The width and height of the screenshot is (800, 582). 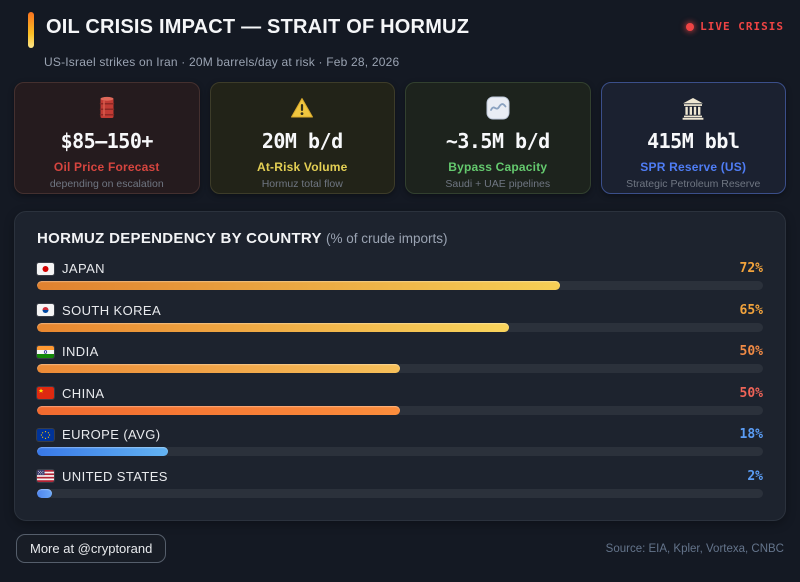 I want to click on header-accent-bar, so click(x=31, y=30).